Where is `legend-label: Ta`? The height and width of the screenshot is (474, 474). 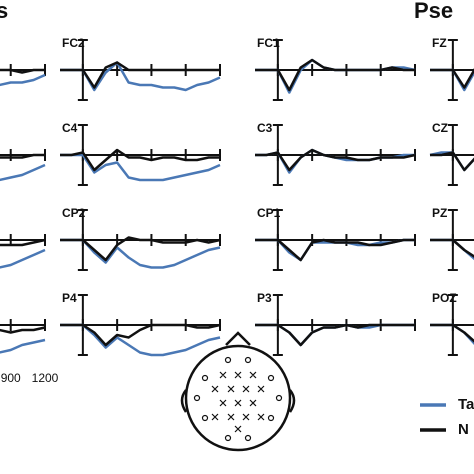 legend-label: Ta is located at coordinates (466, 404).